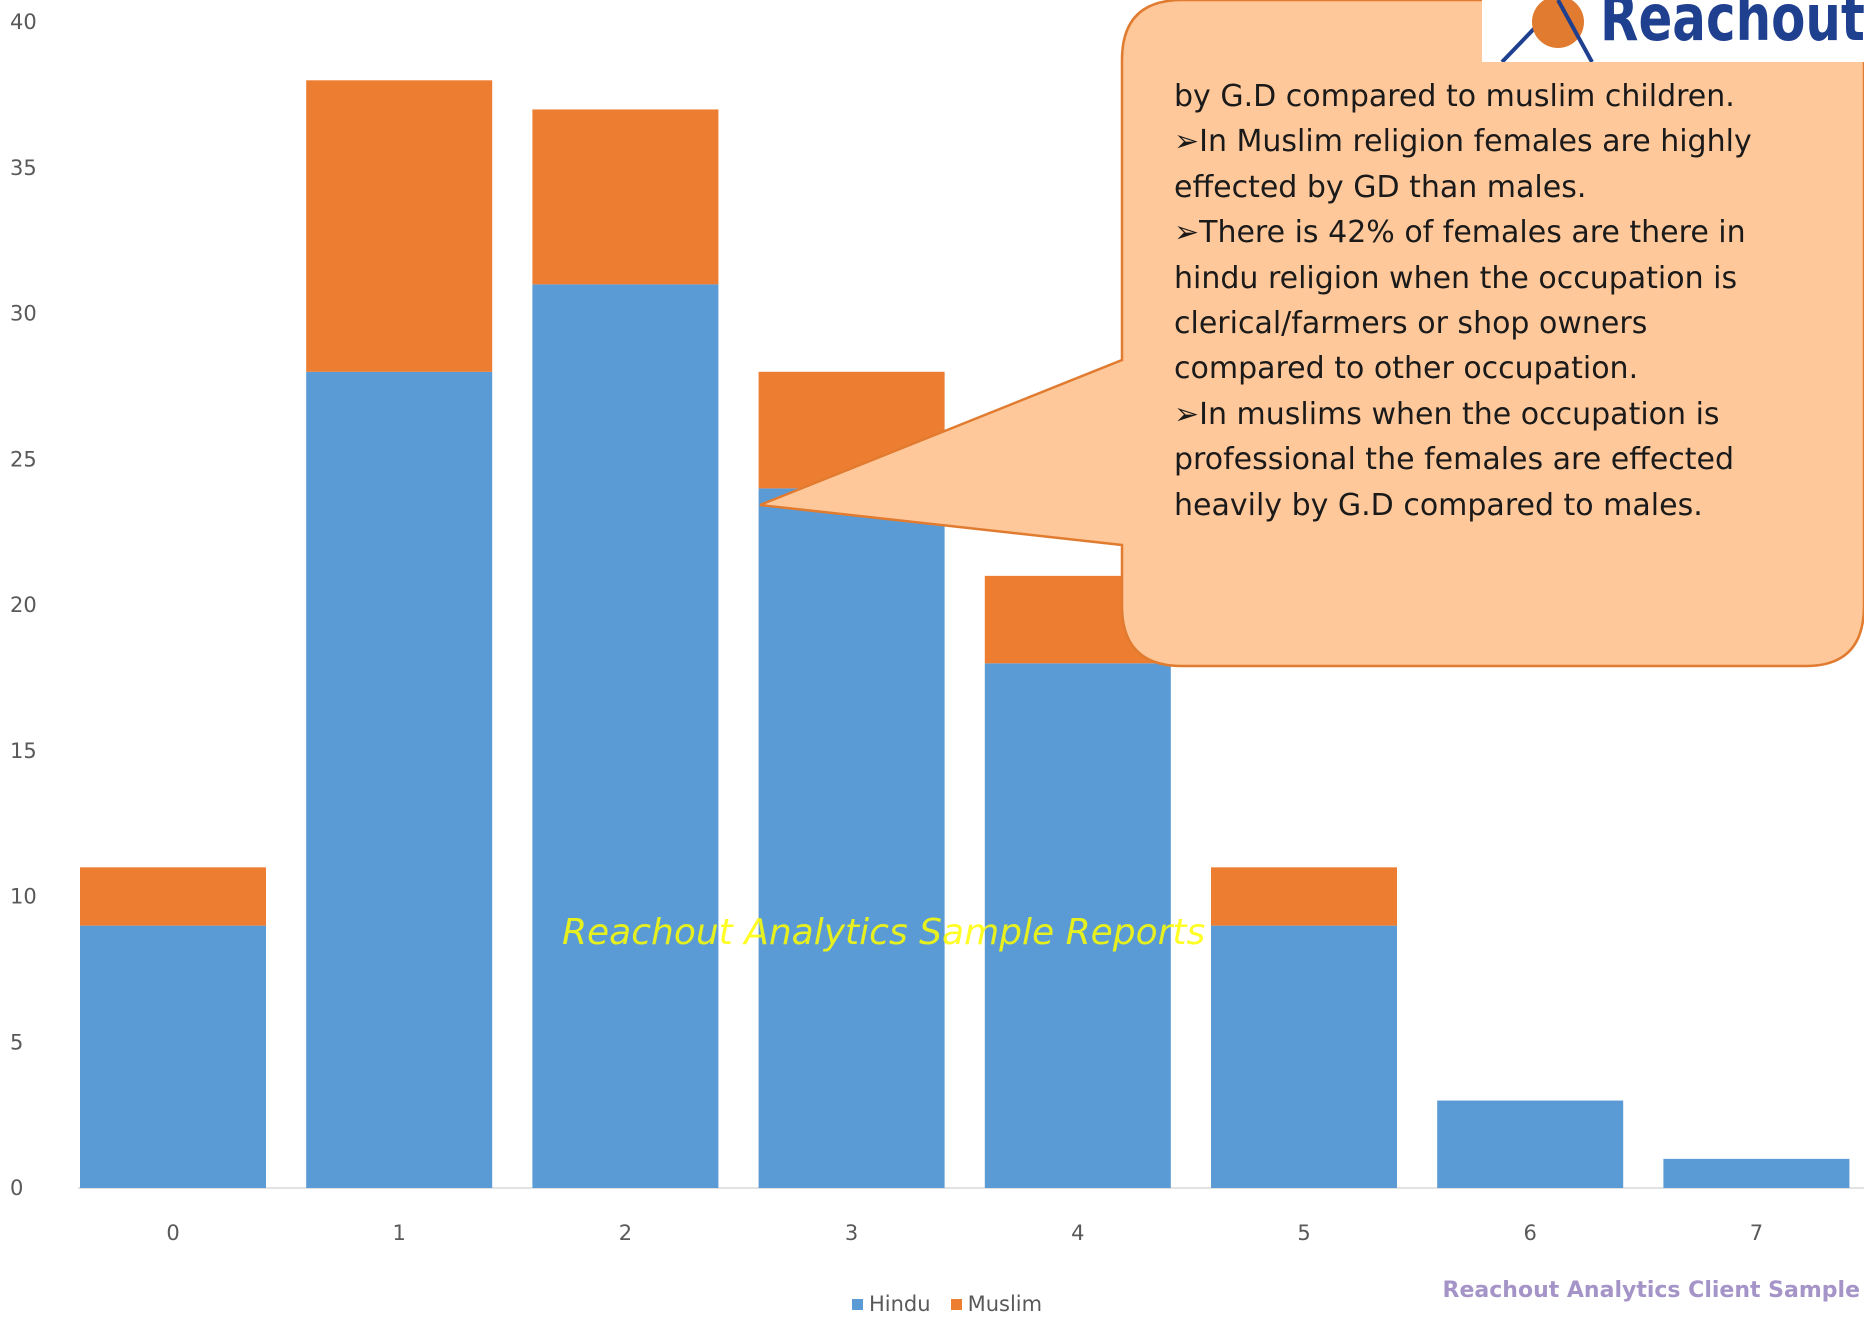 The width and height of the screenshot is (1864, 1319). I want to click on legend-label-hindu: Hindu, so click(900, 1304).